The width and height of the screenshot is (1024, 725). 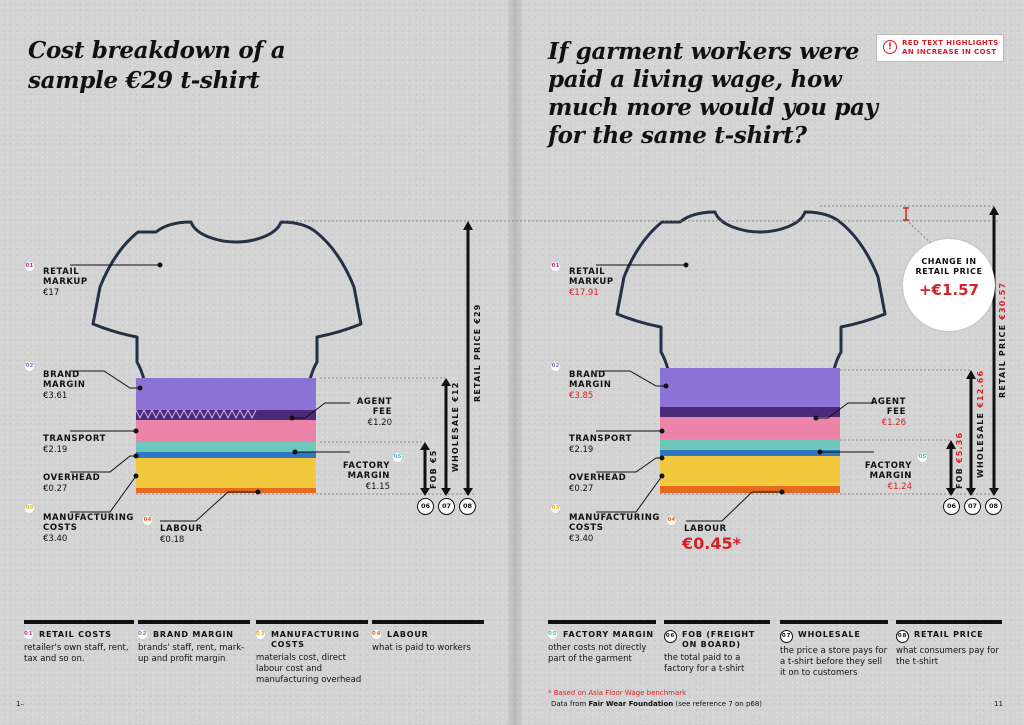 I want to click on labour-value: €0.18, so click(x=172, y=540).